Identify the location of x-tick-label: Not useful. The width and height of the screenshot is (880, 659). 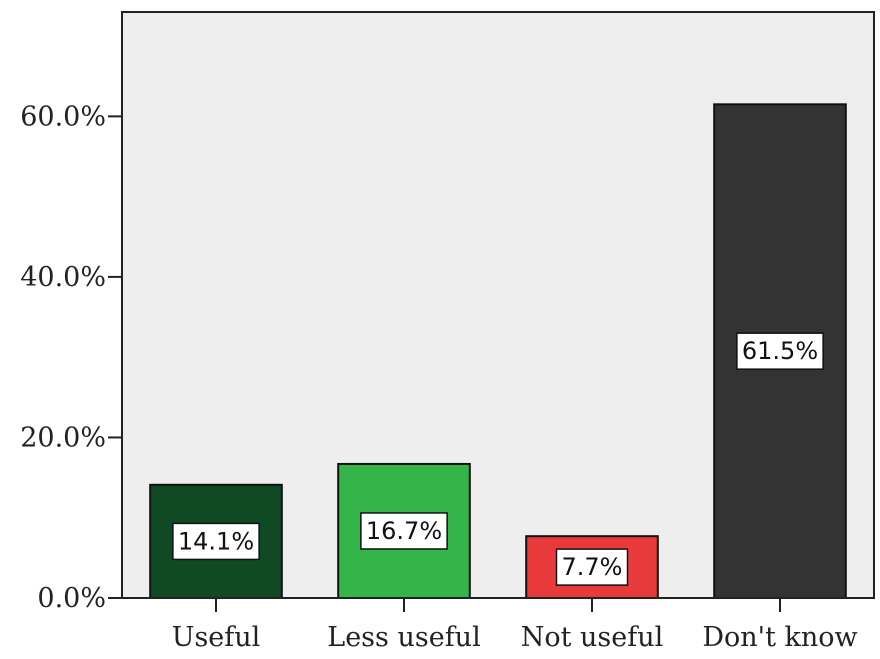
(592, 637).